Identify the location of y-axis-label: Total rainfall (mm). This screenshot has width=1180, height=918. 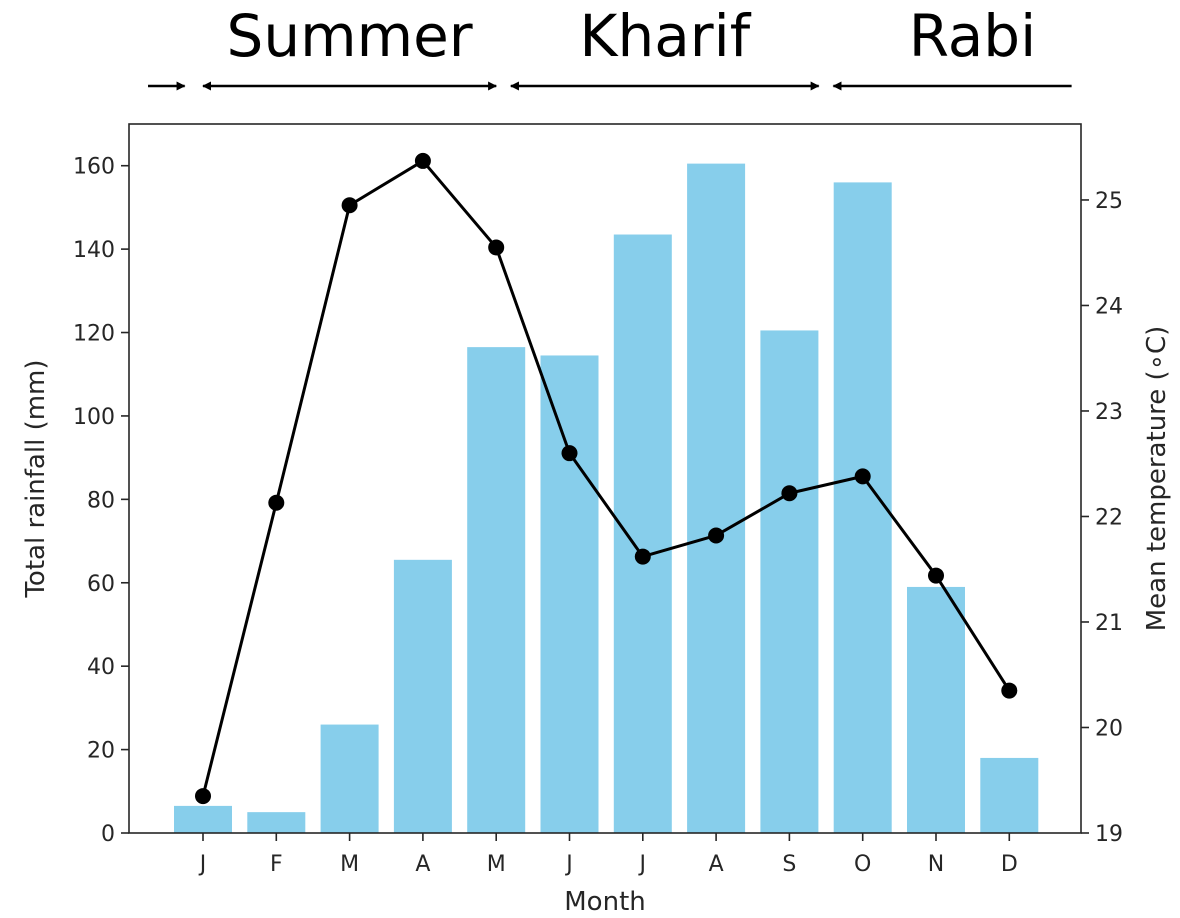
(36, 478).